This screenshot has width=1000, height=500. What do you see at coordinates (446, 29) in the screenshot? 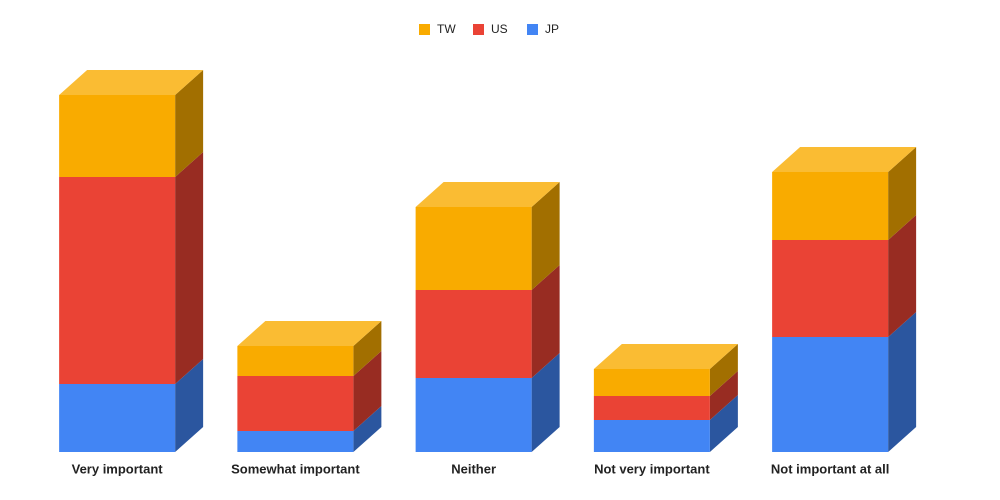
I see `legend-label: TW` at bounding box center [446, 29].